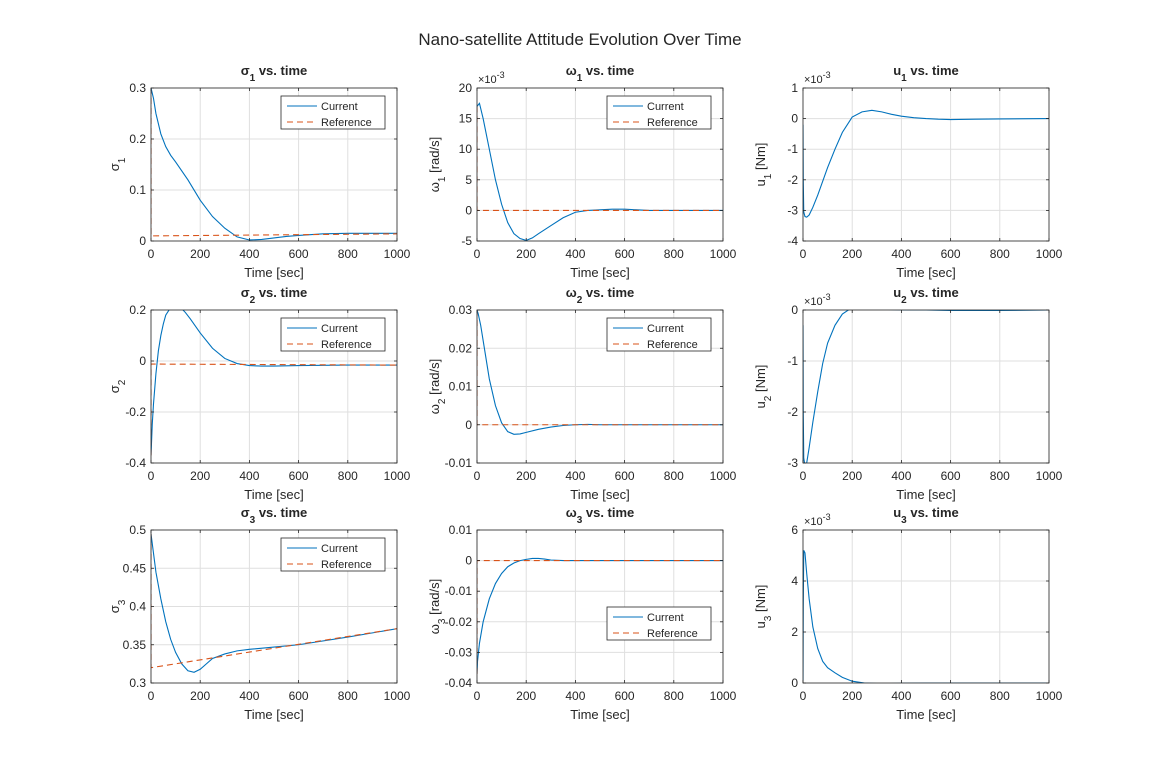 The image size is (1161, 762). I want to click on subplot-title-symbol: σ, so click(245, 70).